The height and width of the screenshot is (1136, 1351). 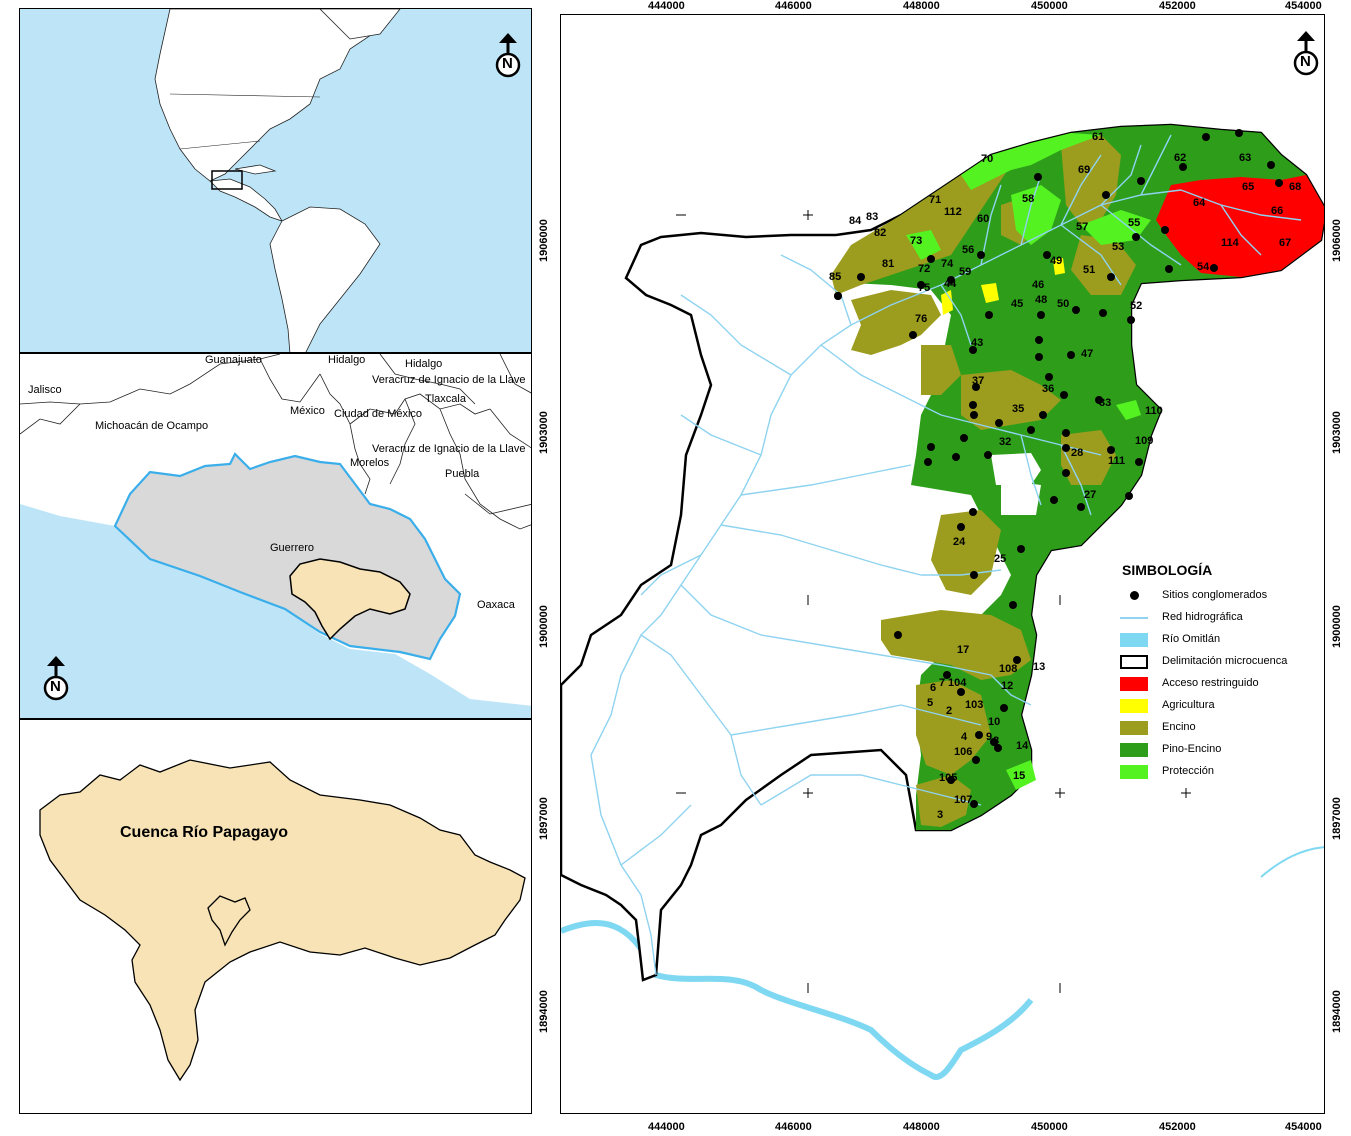 What do you see at coordinates (1087, 354) in the screenshot?
I see `site-label: 47` at bounding box center [1087, 354].